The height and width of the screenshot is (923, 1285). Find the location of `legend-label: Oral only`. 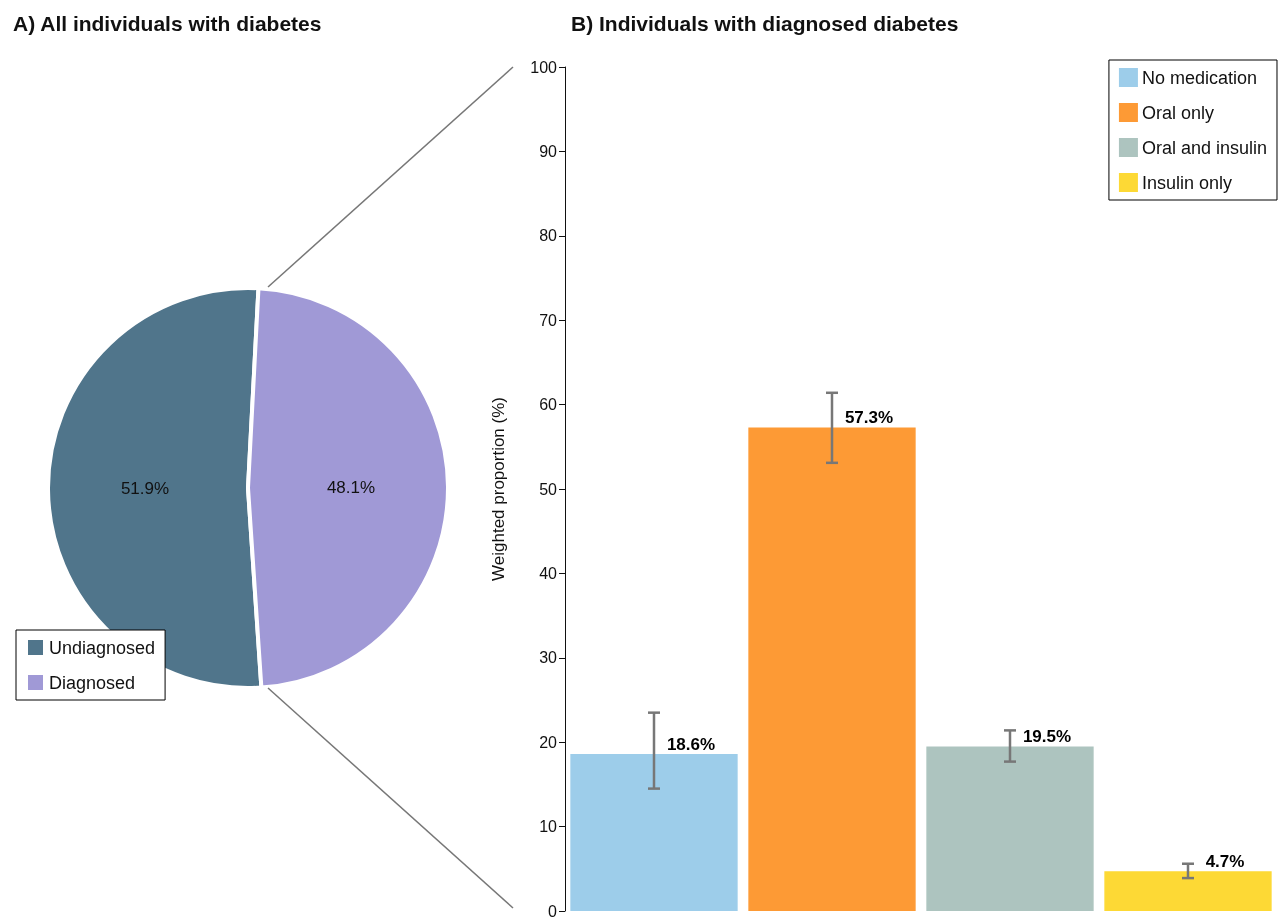

legend-label: Oral only is located at coordinates (1177, 112).